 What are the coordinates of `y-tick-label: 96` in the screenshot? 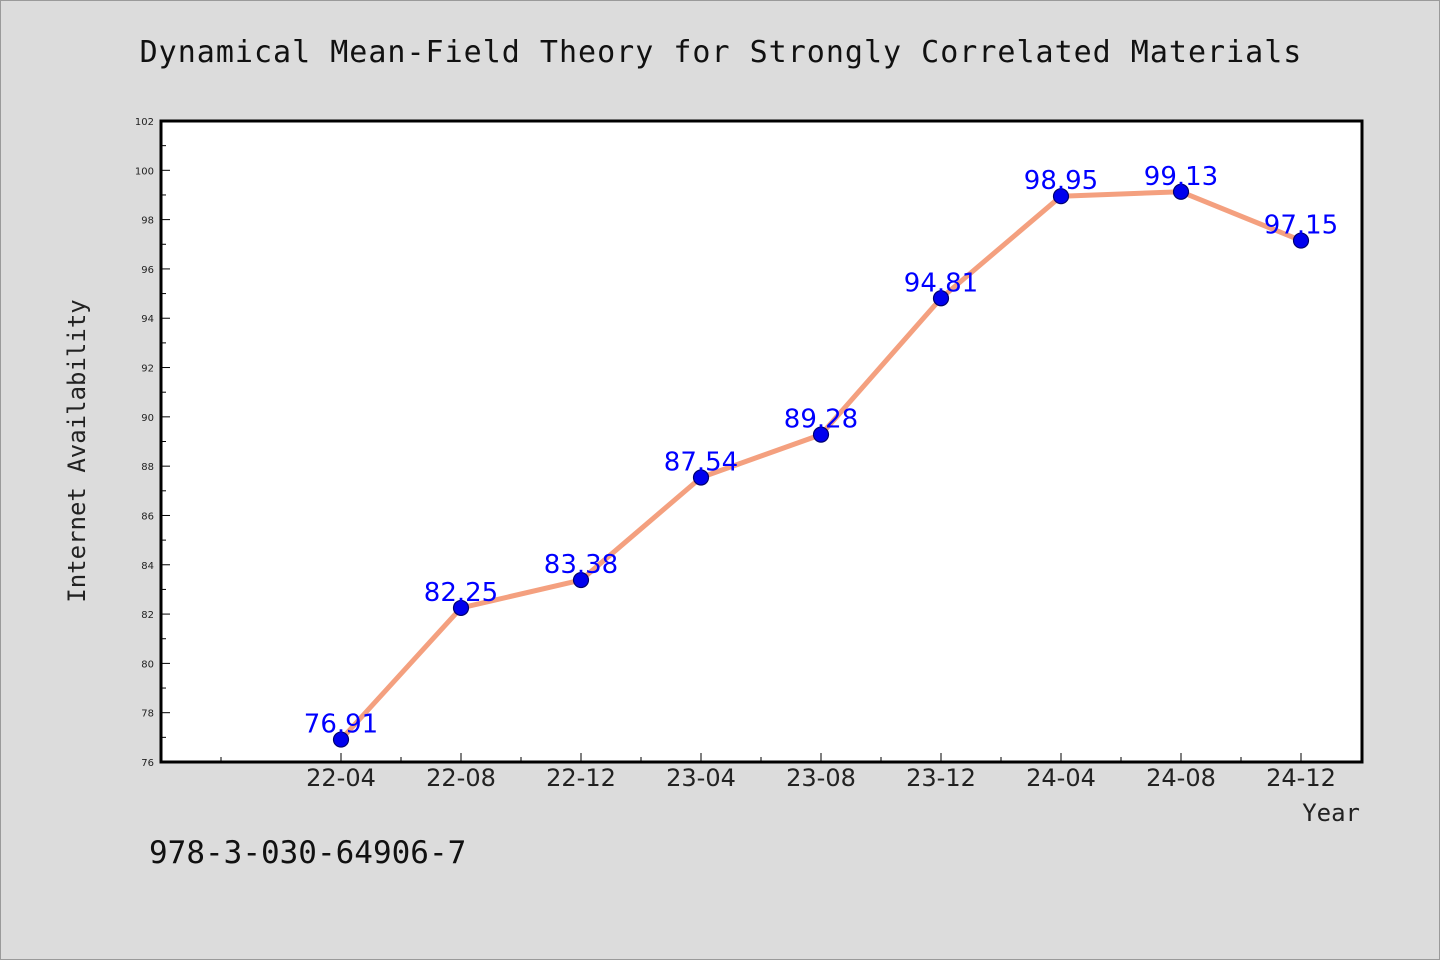 It's located at (147, 270).